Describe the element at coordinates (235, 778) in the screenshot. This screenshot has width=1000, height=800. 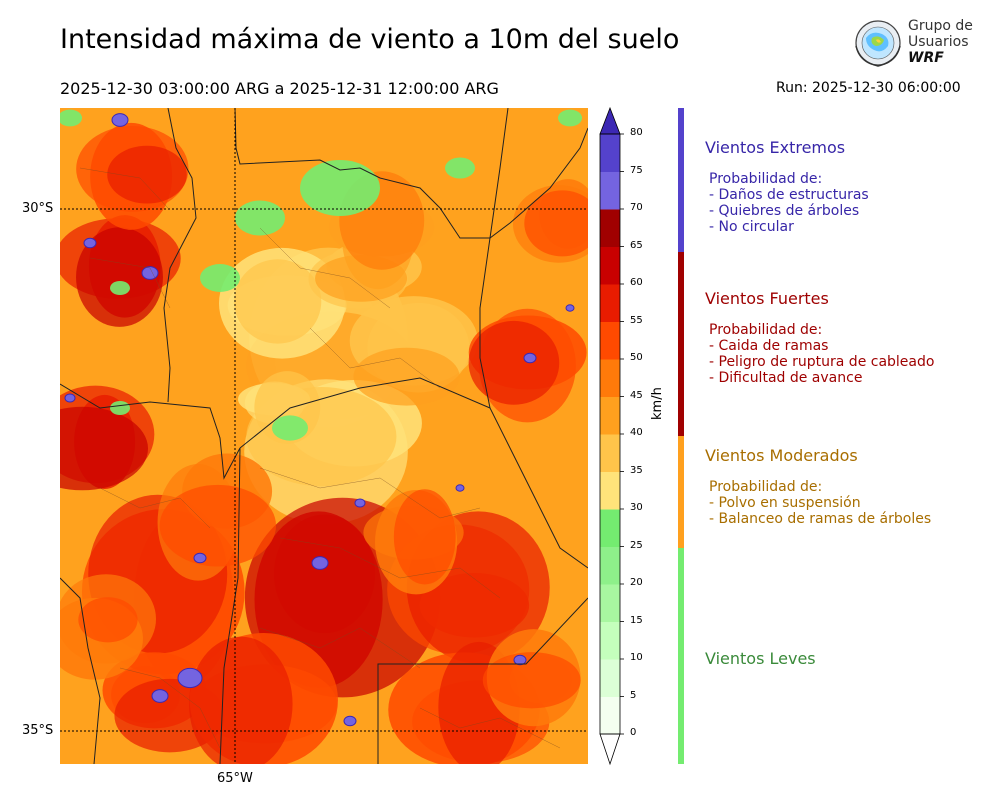
I see `lon-label-65w: 65°W` at that location.